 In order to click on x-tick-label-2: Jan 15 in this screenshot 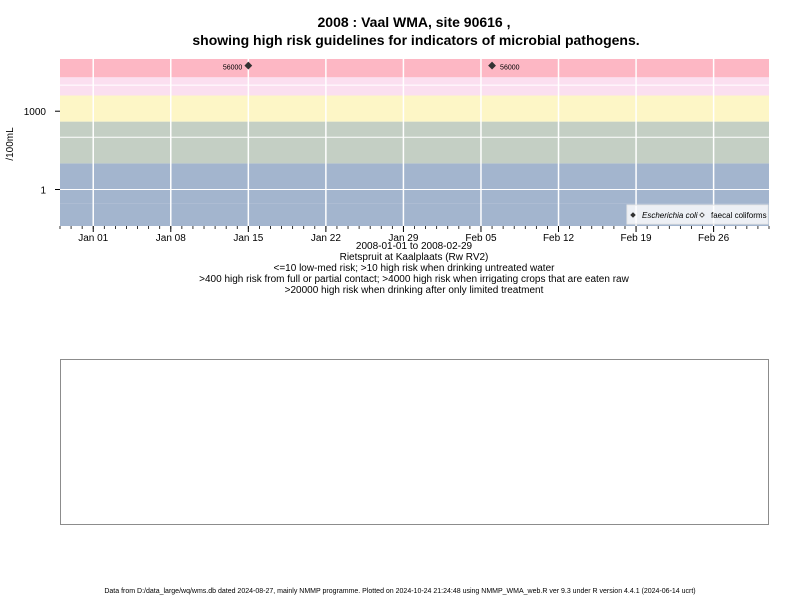, I will do `click(248, 238)`.